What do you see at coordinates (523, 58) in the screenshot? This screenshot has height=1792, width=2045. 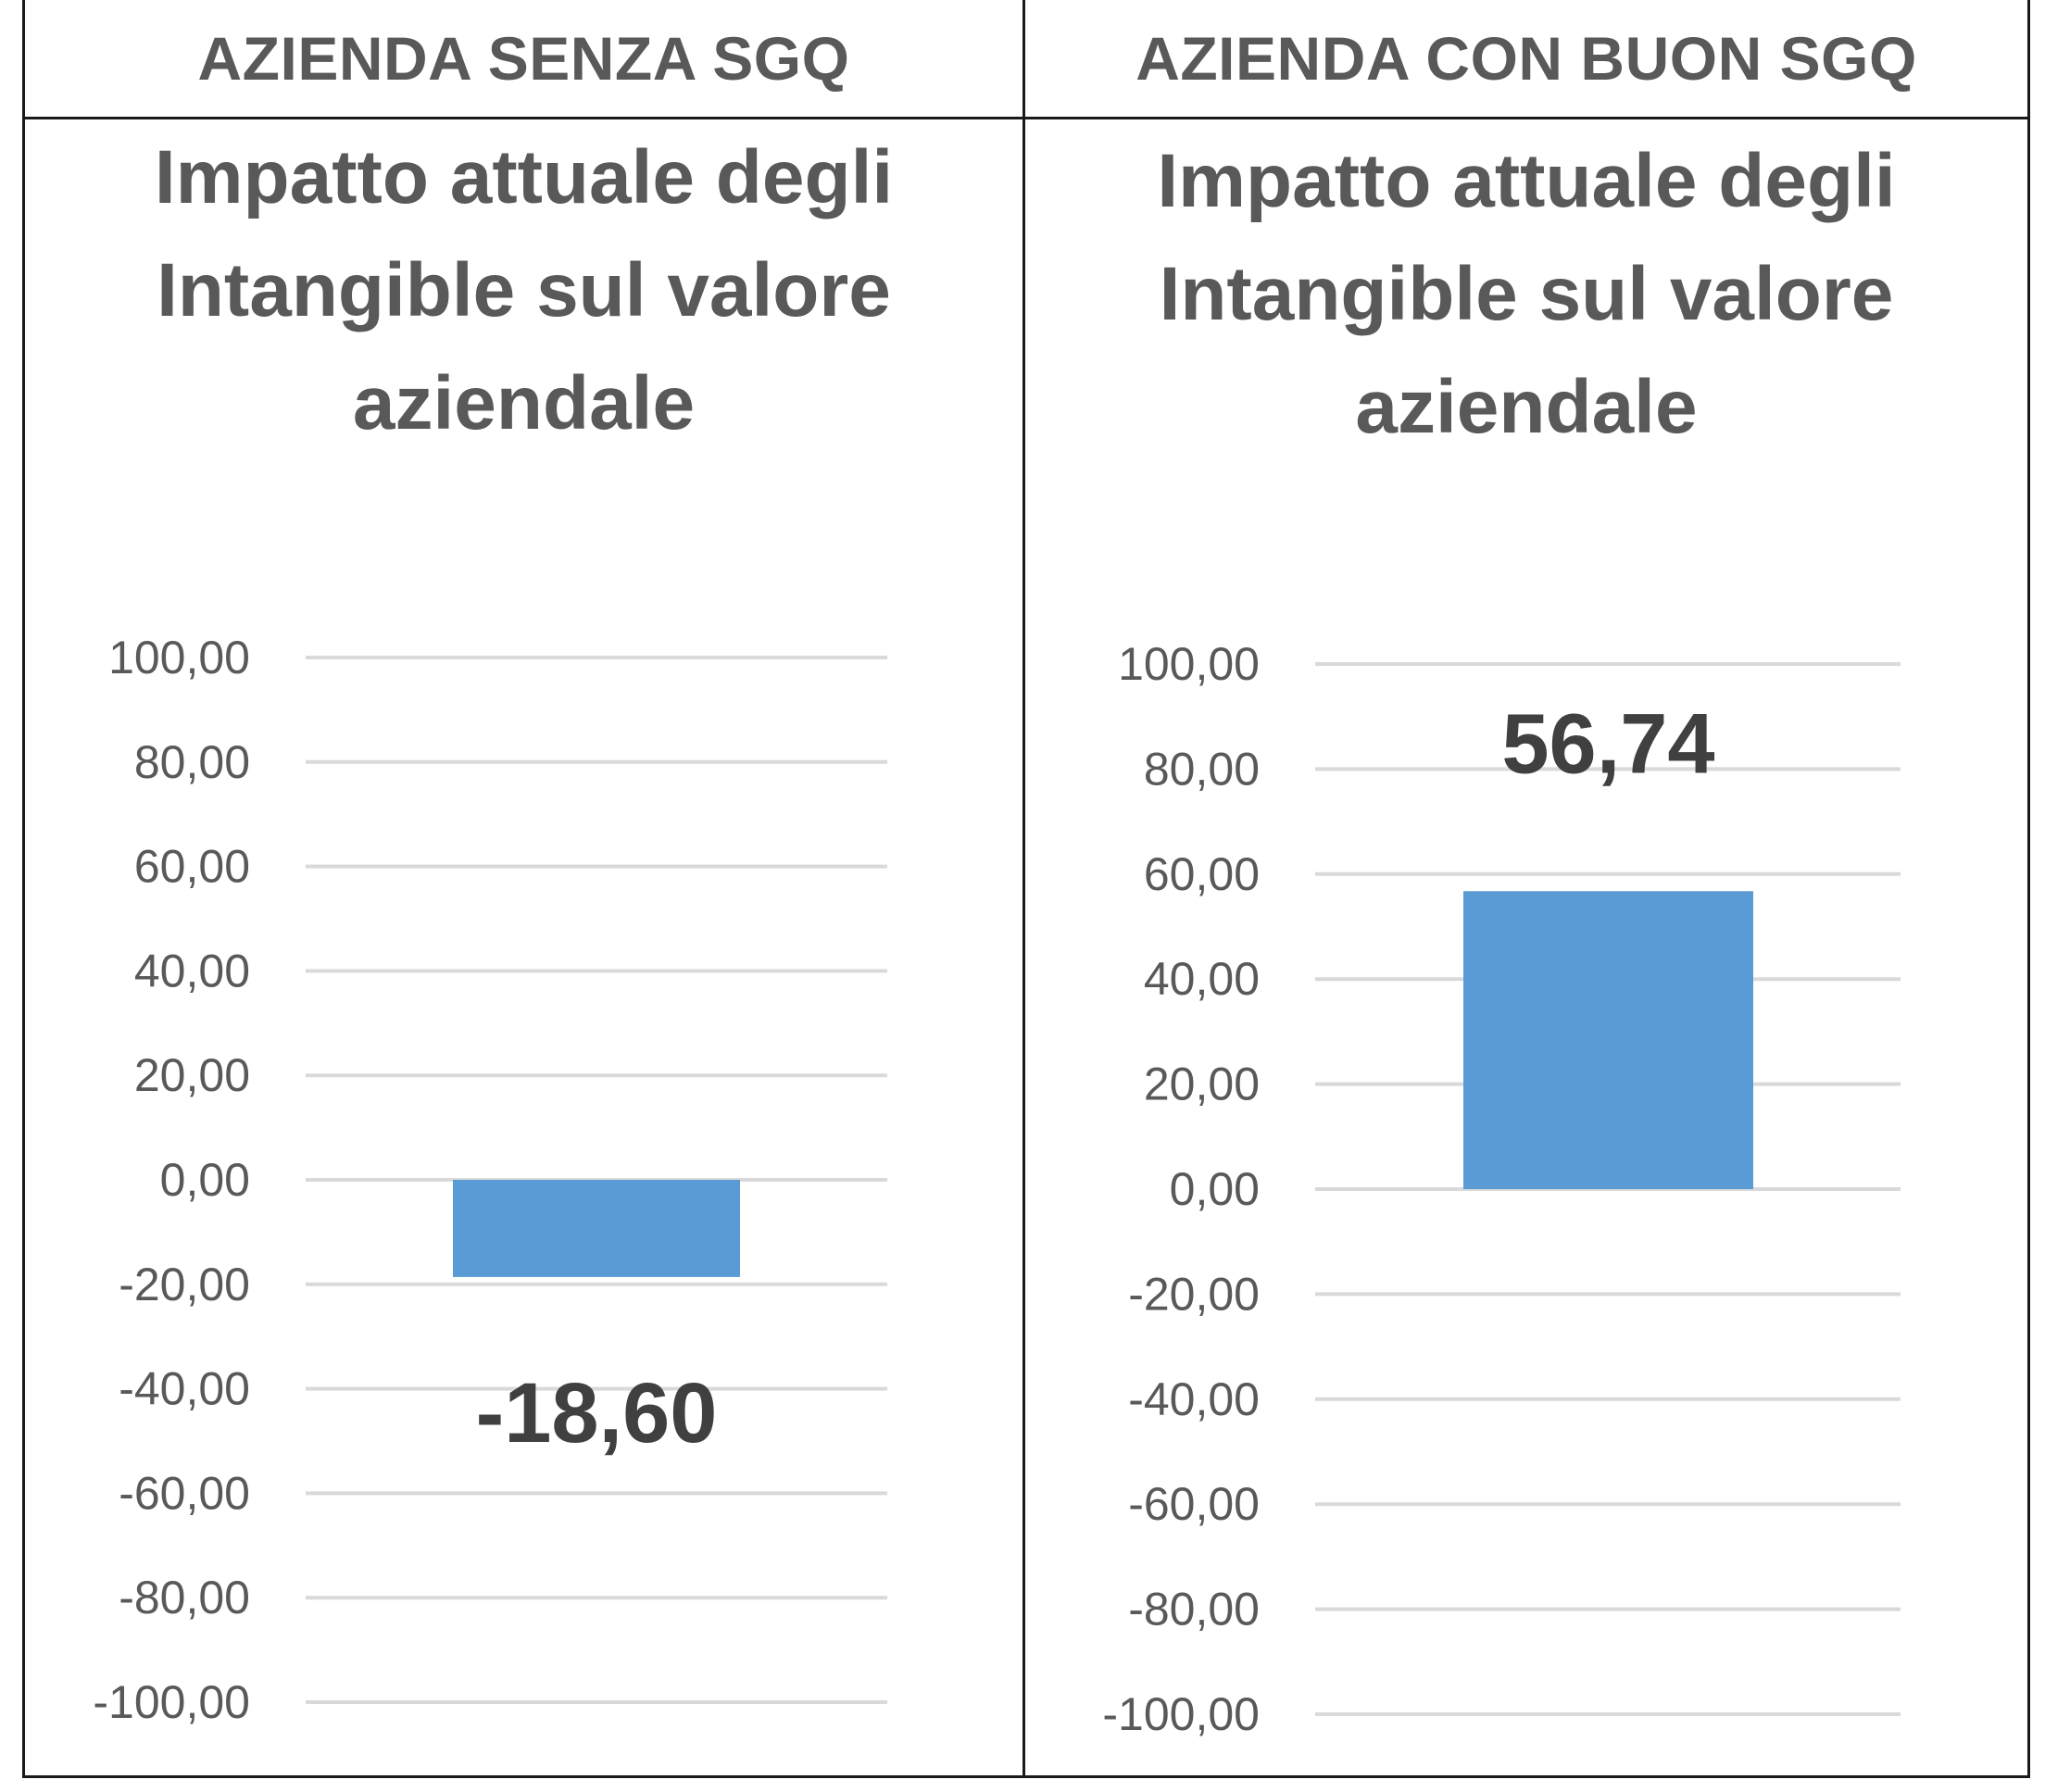 I see `column-header-left: AZIENDA SENZA SGQ` at bounding box center [523, 58].